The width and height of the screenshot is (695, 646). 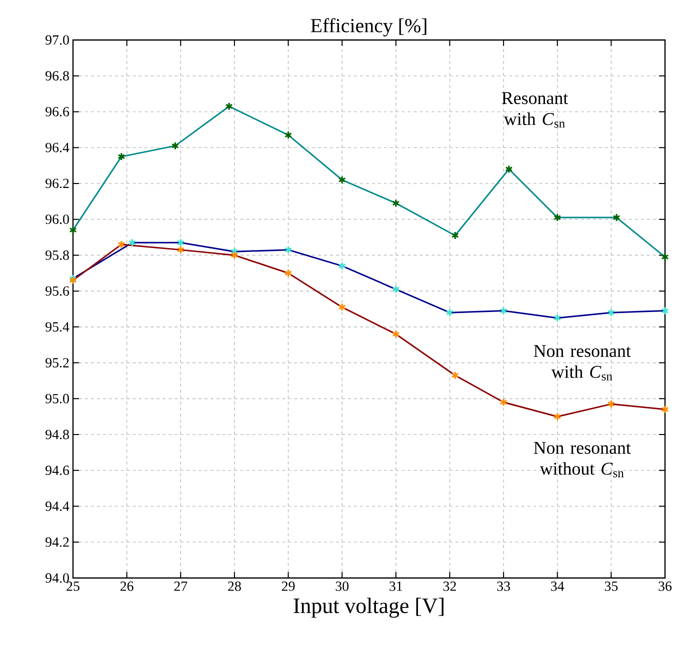 I want to click on chart-title: Efficiency [%], so click(x=368, y=27).